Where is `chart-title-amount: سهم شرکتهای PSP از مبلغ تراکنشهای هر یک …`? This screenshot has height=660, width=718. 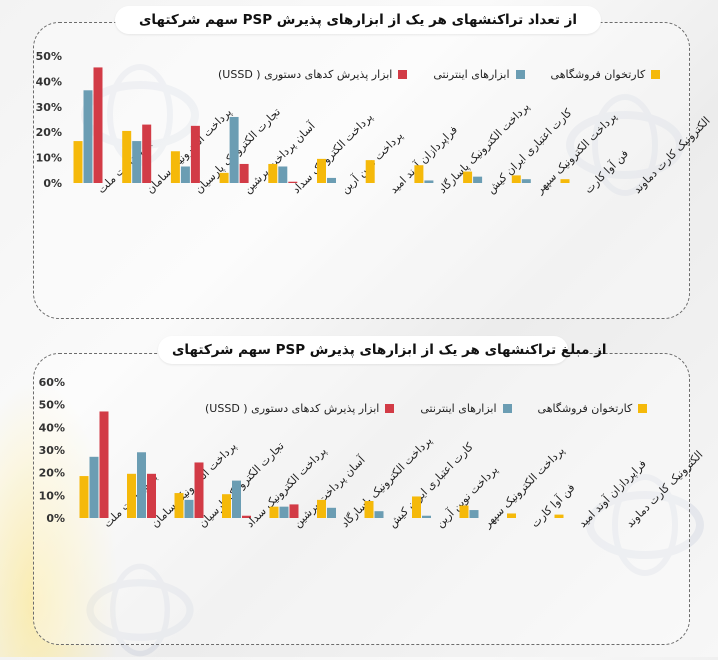 chart-title-amount: سهم شرکتهای PSP از مبلغ تراکنشهای هر یک … is located at coordinates (382, 350).